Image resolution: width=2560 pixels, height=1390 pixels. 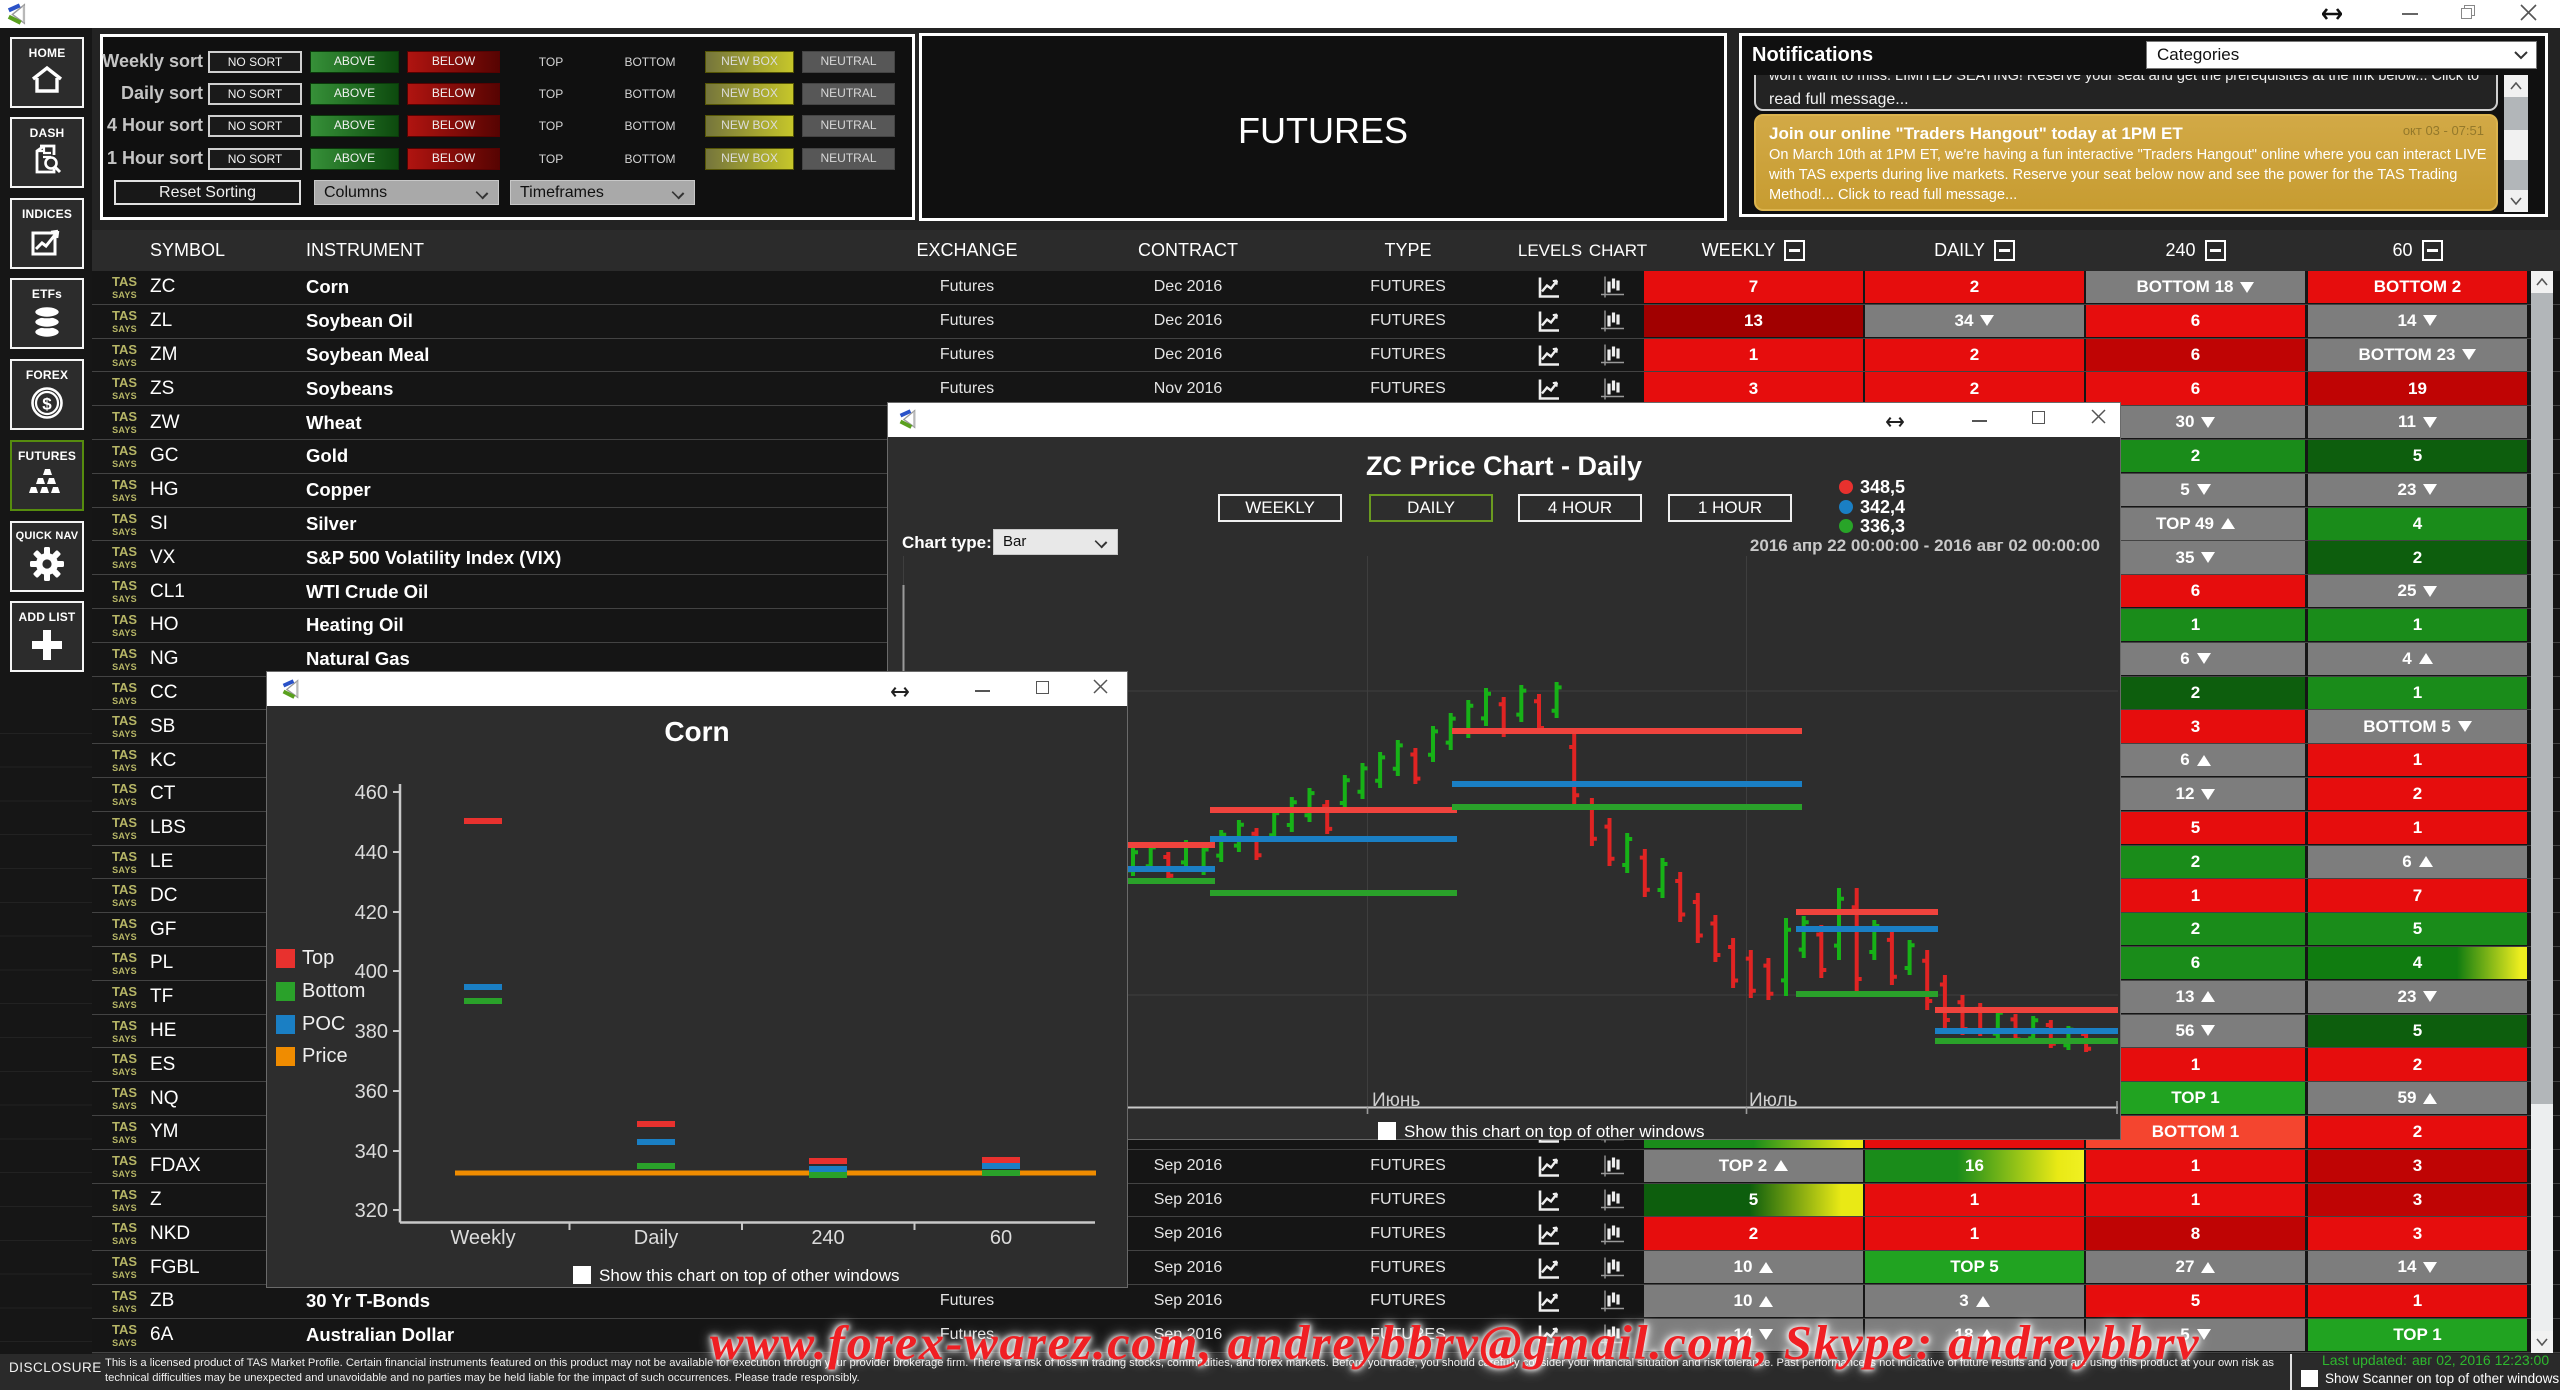 What do you see at coordinates (371, 972) in the screenshot?
I see `svg-text: 400` at bounding box center [371, 972].